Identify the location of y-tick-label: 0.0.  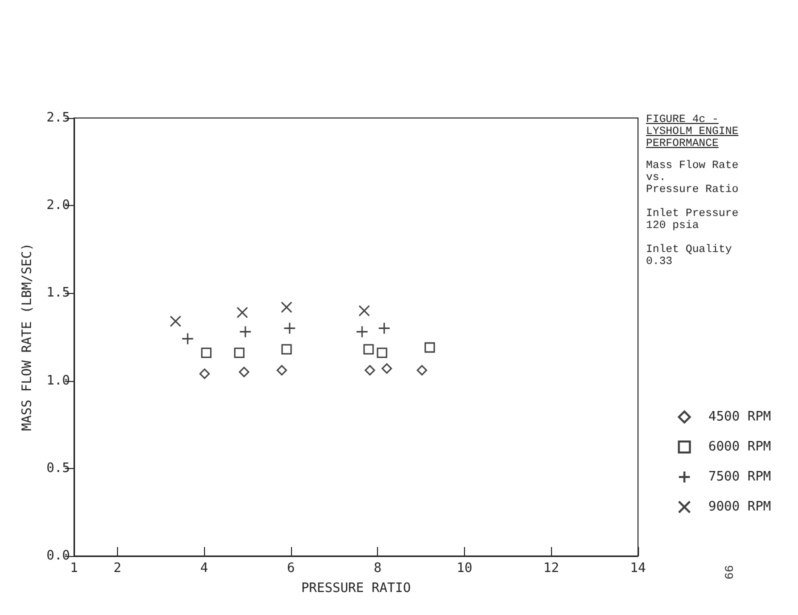
(58, 556).